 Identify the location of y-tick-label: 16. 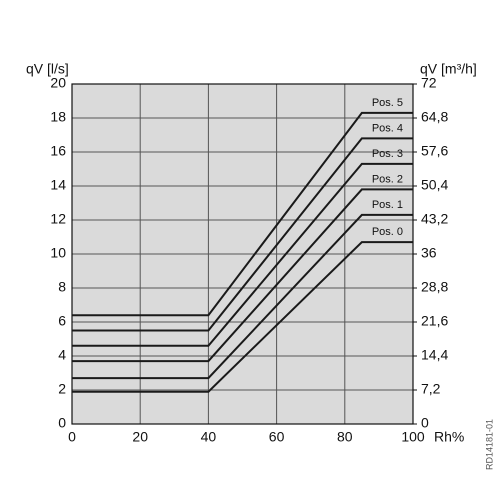
(58, 151).